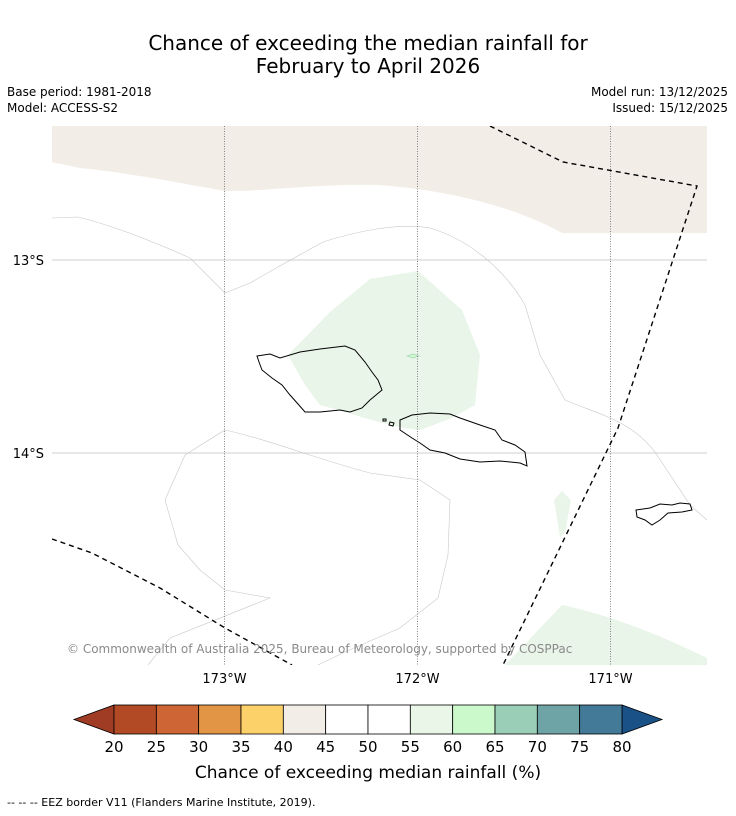 The image size is (736, 816). Describe the element at coordinates (391, 424) in the screenshot. I see `manono-islet` at that location.